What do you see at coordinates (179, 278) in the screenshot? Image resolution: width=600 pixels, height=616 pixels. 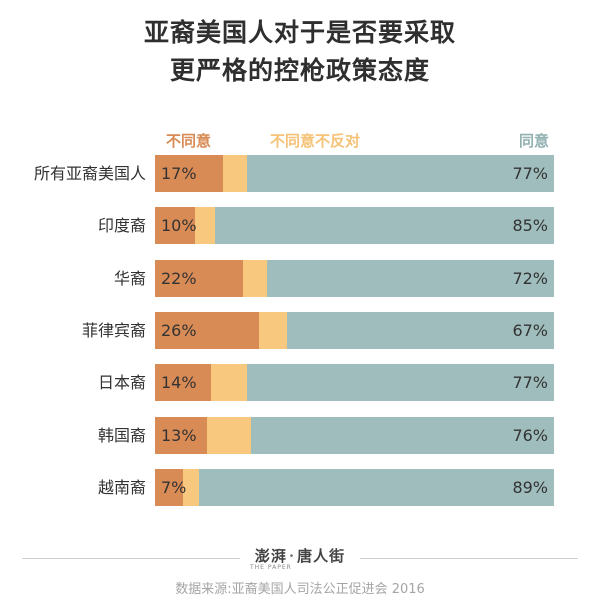 I see `value-label-disagree: 22%` at bounding box center [179, 278].